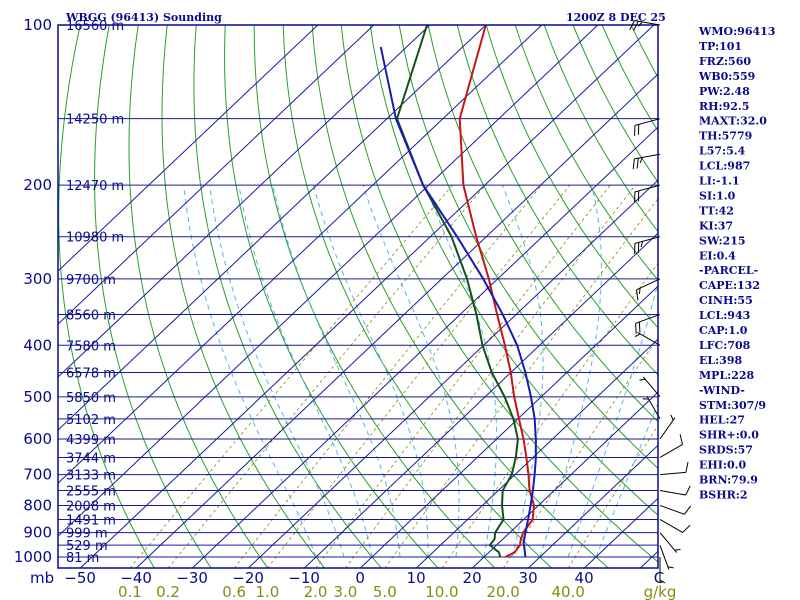 Image resolution: width=800 pixels, height=600 pixels. I want to click on height-label: 7580 m, so click(91, 346).